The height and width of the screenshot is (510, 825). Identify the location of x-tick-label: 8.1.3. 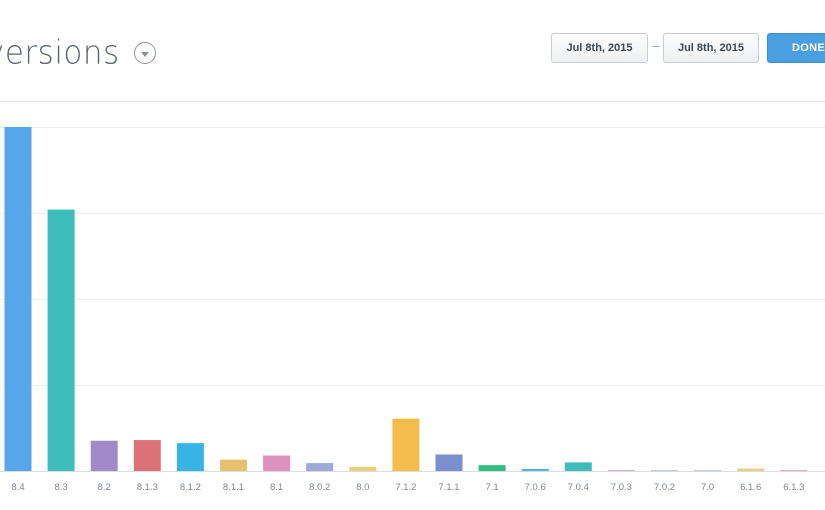
(147, 487).